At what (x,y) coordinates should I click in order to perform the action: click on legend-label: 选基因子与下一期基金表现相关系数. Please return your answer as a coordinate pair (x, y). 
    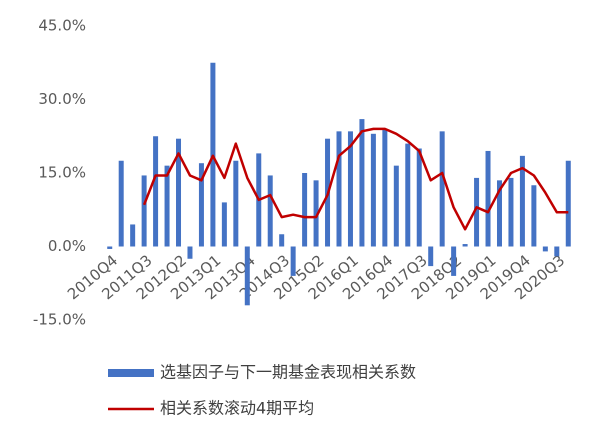
    Looking at the image, I should click on (288, 372).